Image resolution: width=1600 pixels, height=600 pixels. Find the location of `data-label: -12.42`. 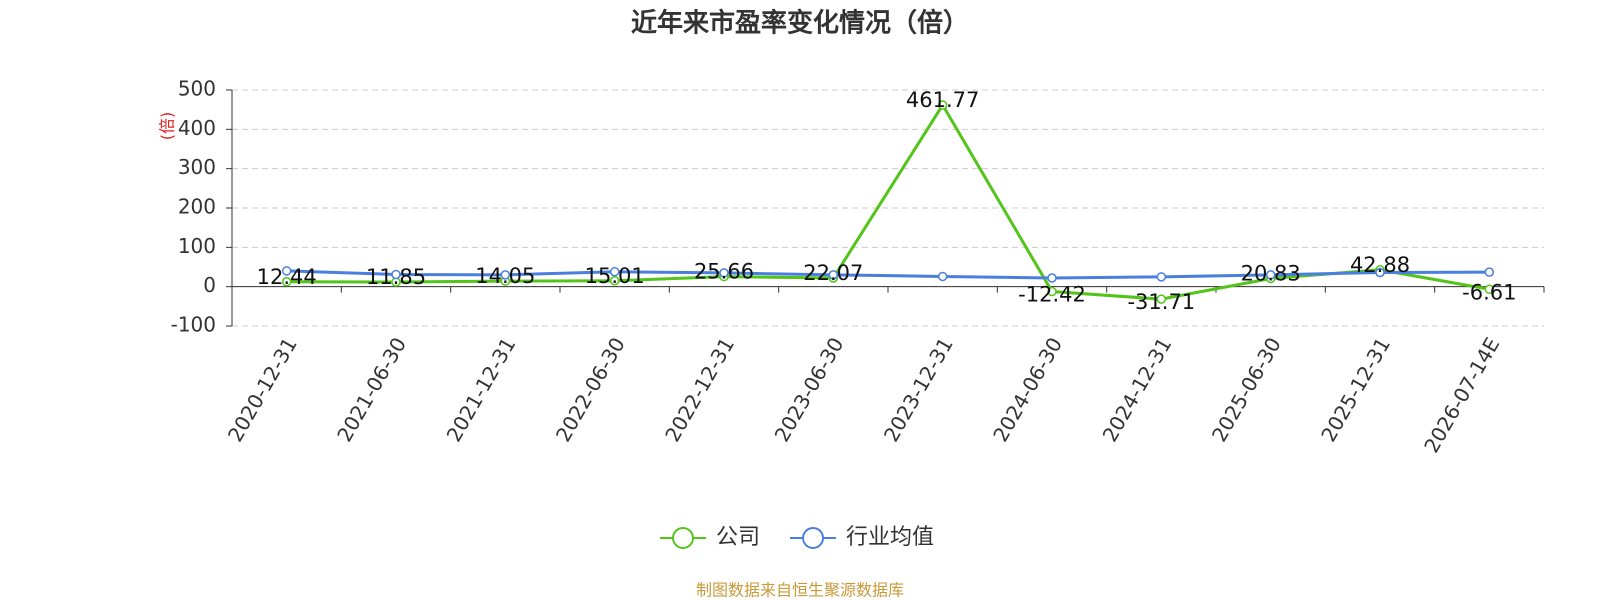

data-label: -12.42 is located at coordinates (1052, 295).